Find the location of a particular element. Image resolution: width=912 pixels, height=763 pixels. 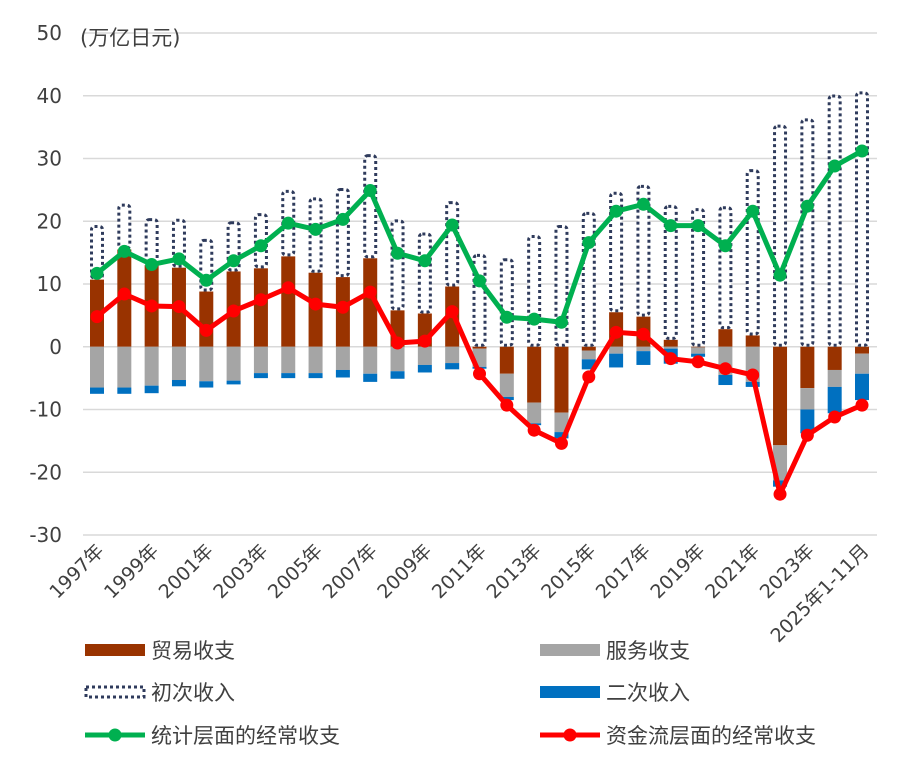

legend-marker is located at coordinates (115, 735).